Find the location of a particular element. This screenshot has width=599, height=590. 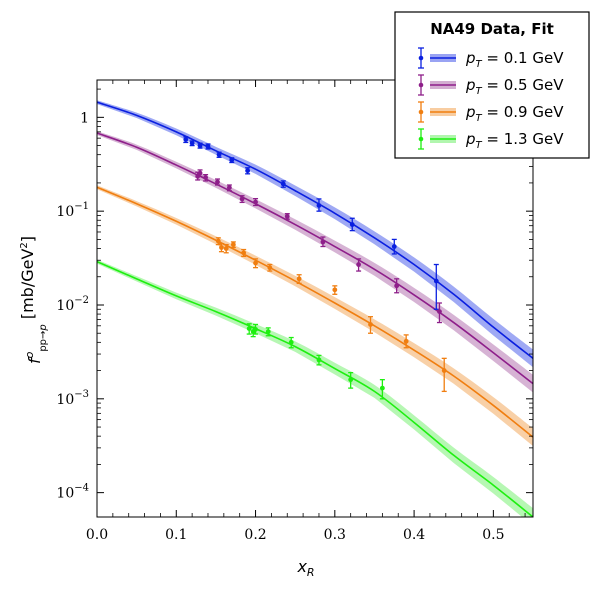

y-tick-label: 1 is located at coordinates (84, 118).